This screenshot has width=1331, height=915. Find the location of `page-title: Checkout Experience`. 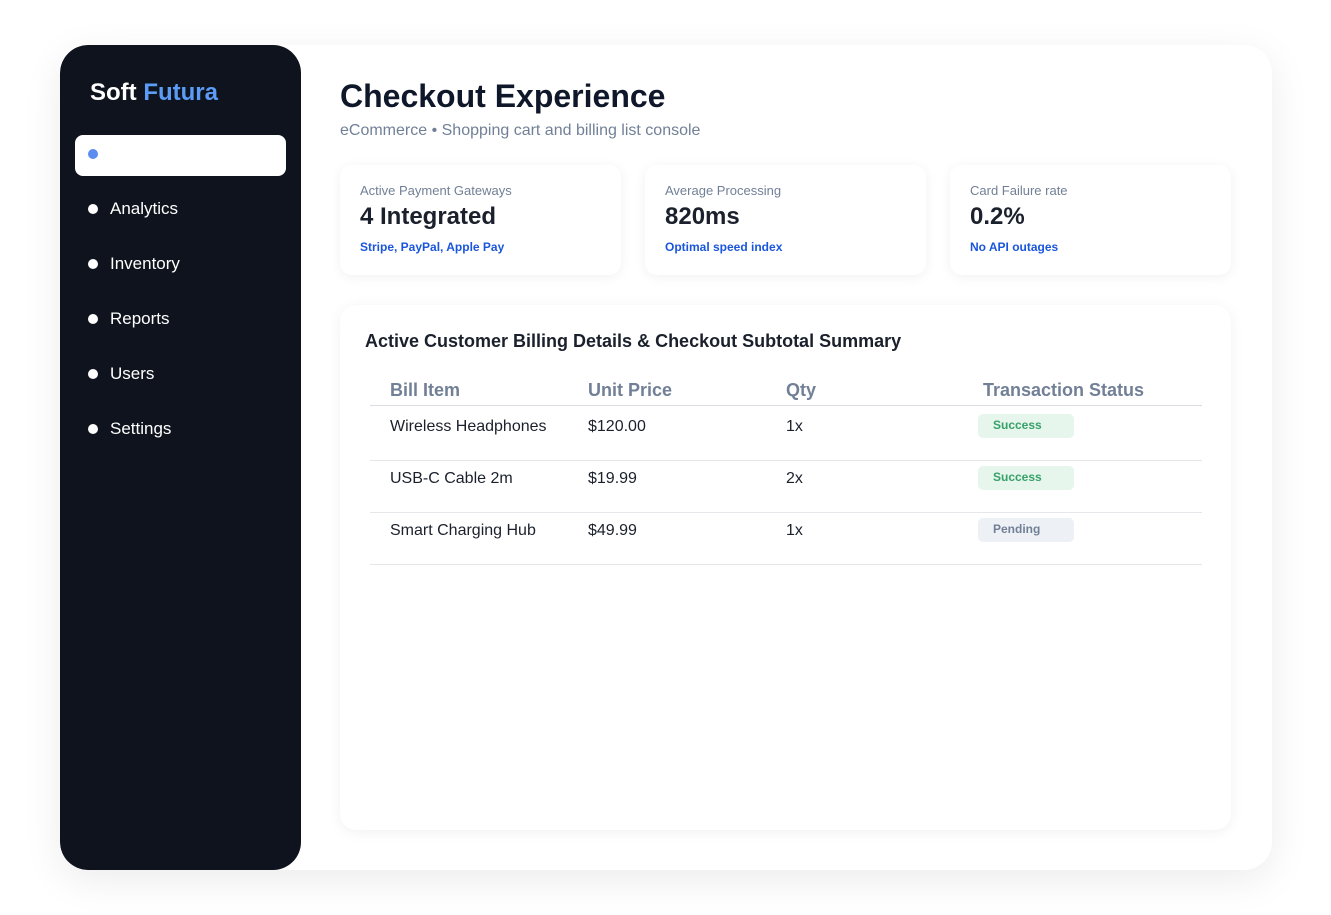

page-title: Checkout Experience is located at coordinates (503, 96).